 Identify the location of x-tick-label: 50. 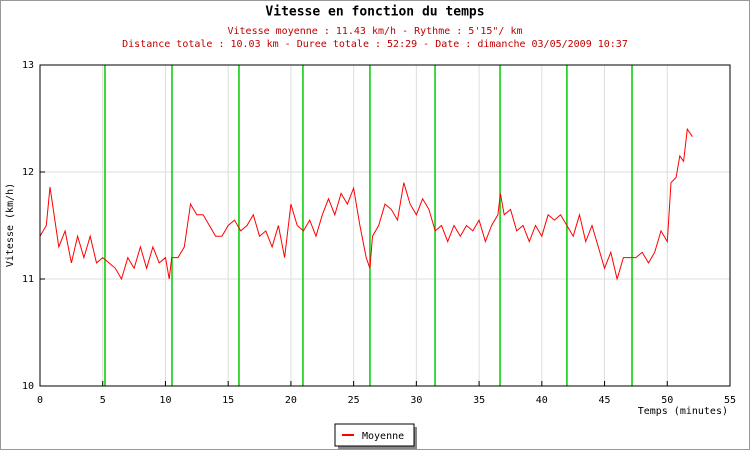
(667, 400).